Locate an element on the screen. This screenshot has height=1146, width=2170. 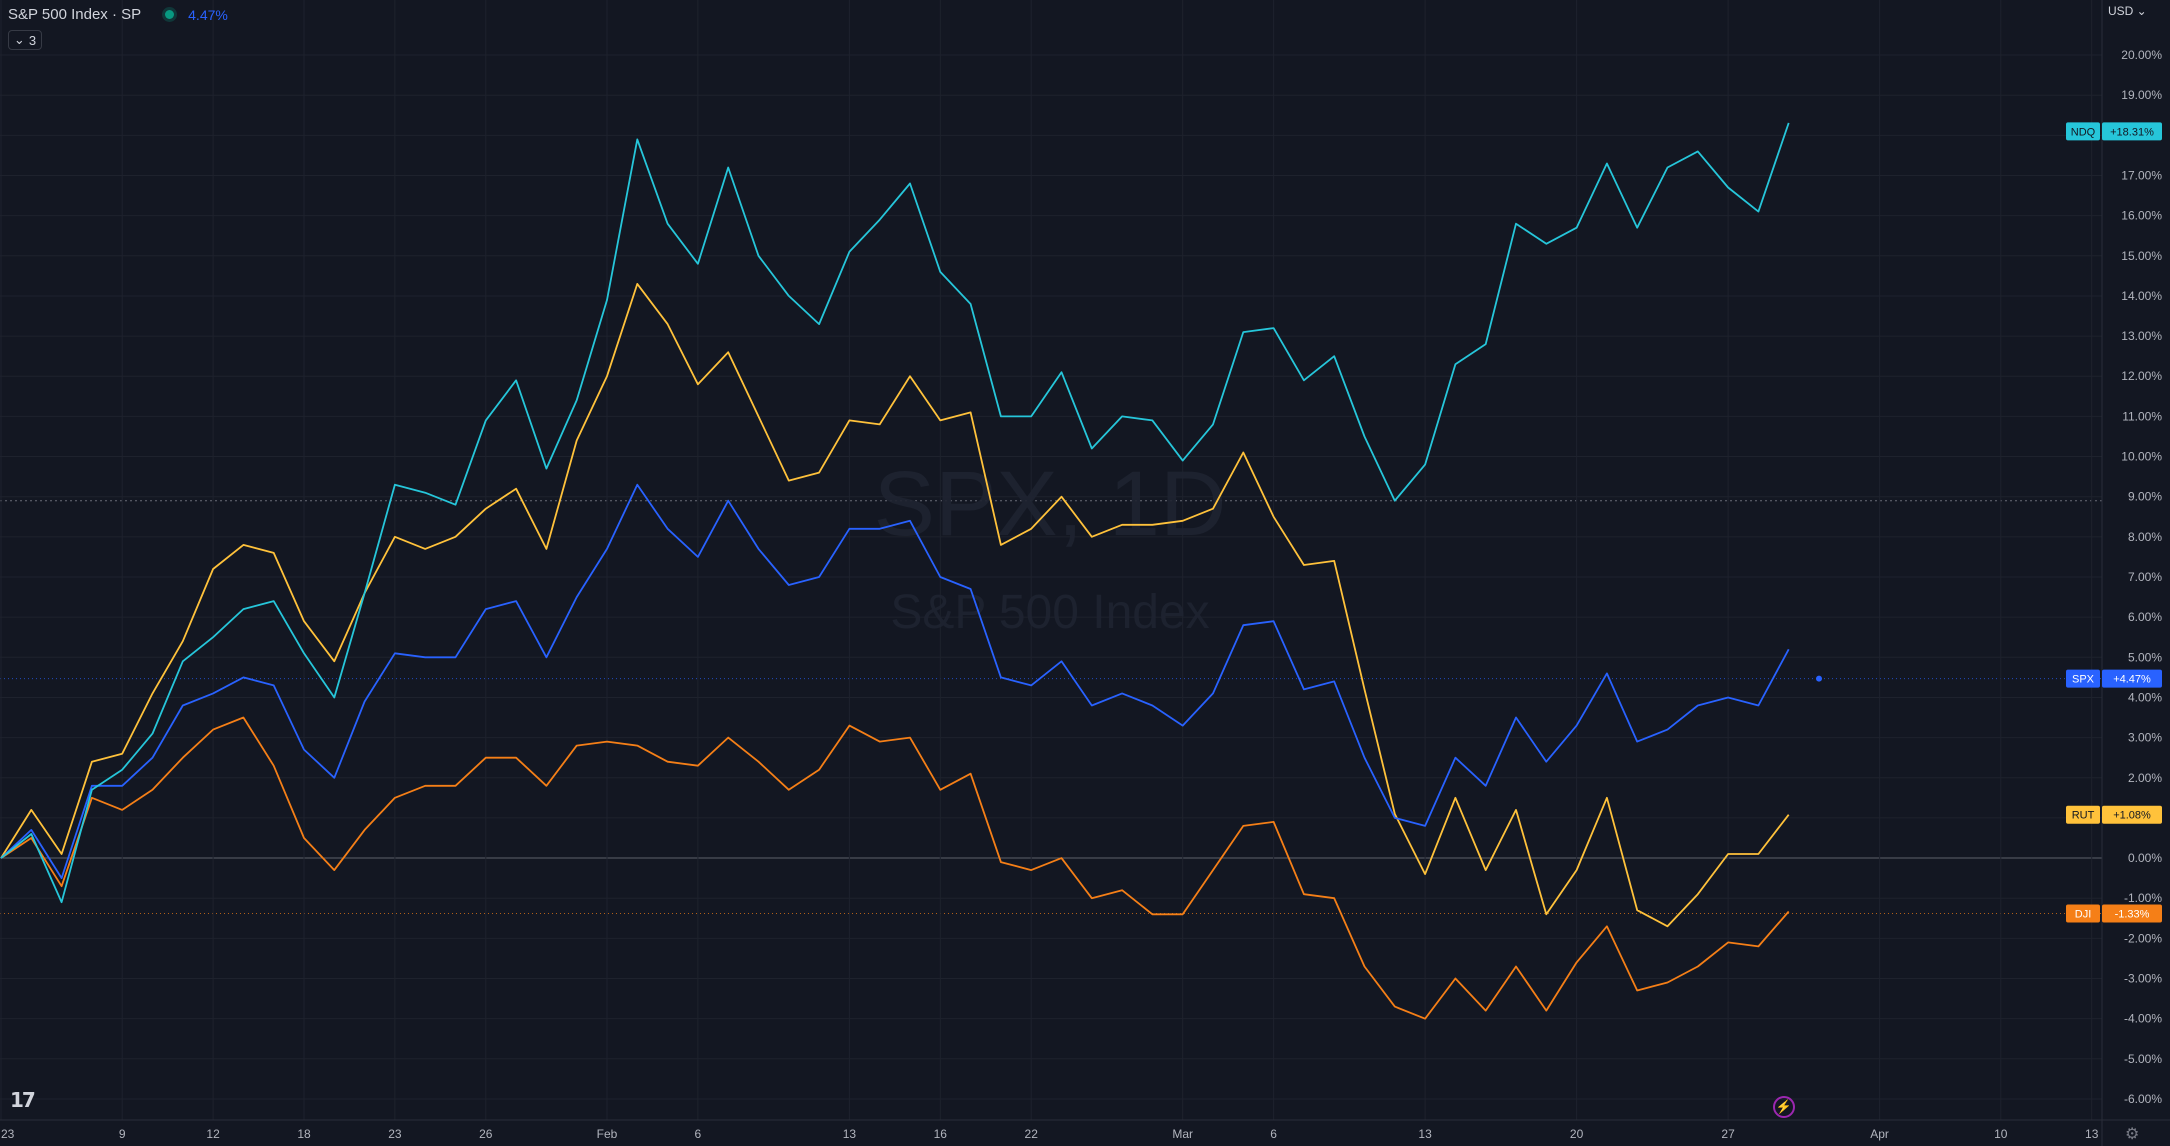
y-tick-label: 2.00% is located at coordinates (2145, 778).